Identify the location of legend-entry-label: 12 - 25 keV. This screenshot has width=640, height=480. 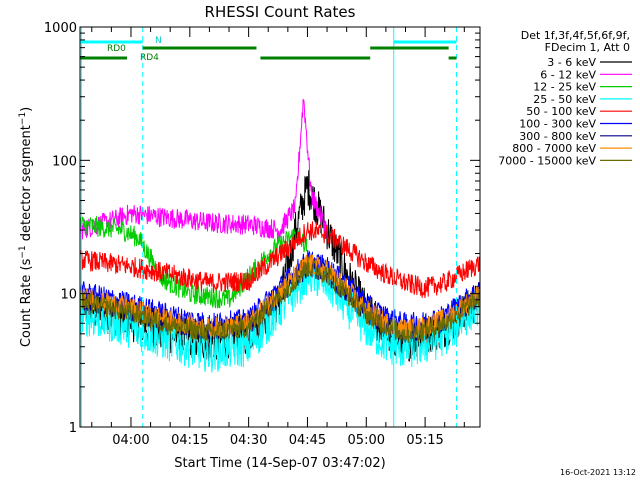
(564, 87).